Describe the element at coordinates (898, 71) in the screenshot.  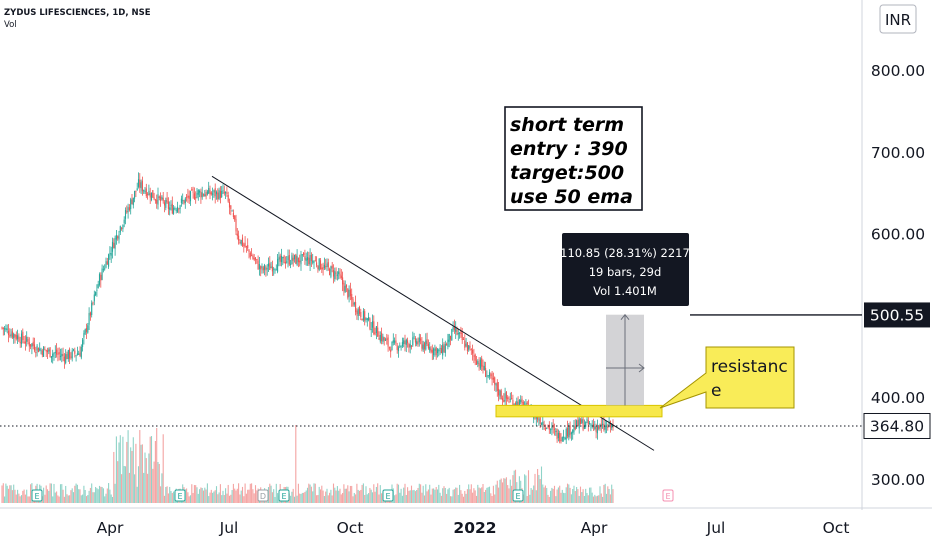
I see `price-tick-label: 800.00` at that location.